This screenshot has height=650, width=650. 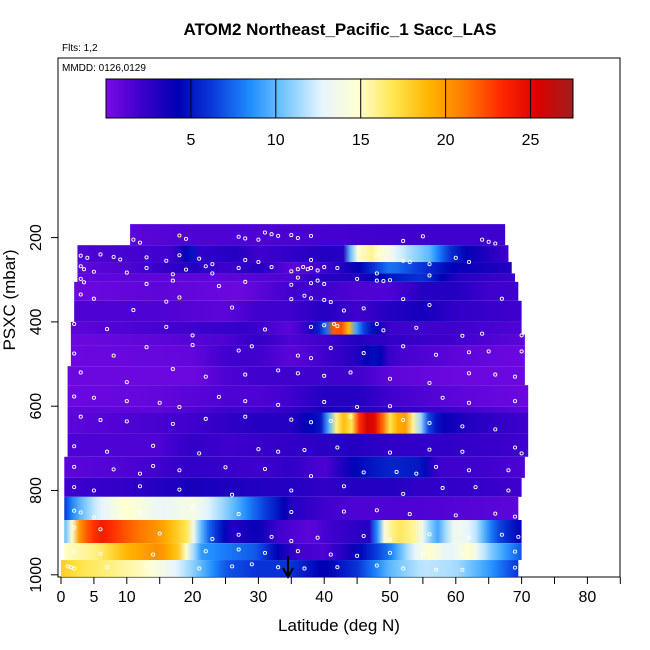 I want to click on dates-note: MMDD: 0126,0129, so click(x=104, y=68).